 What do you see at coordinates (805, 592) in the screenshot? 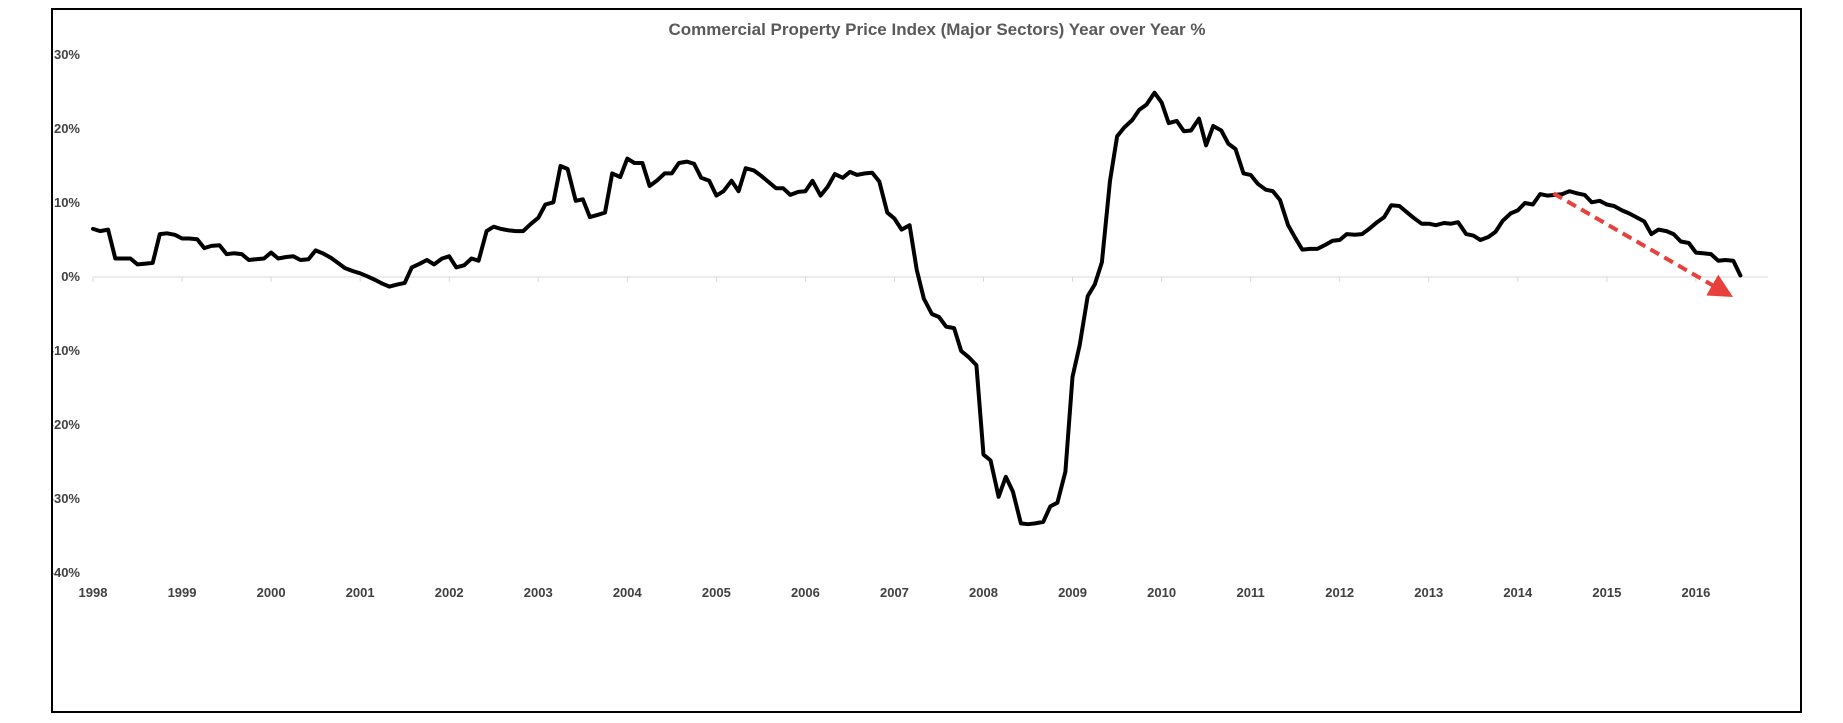
I see `x-tick-label: 2006` at bounding box center [805, 592].